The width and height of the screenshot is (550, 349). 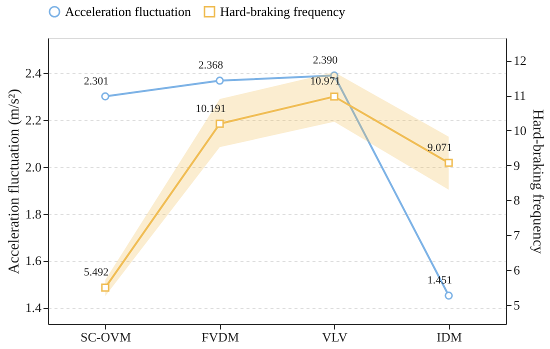 I want to click on y2-tick-label: 10, so click(x=520, y=130).